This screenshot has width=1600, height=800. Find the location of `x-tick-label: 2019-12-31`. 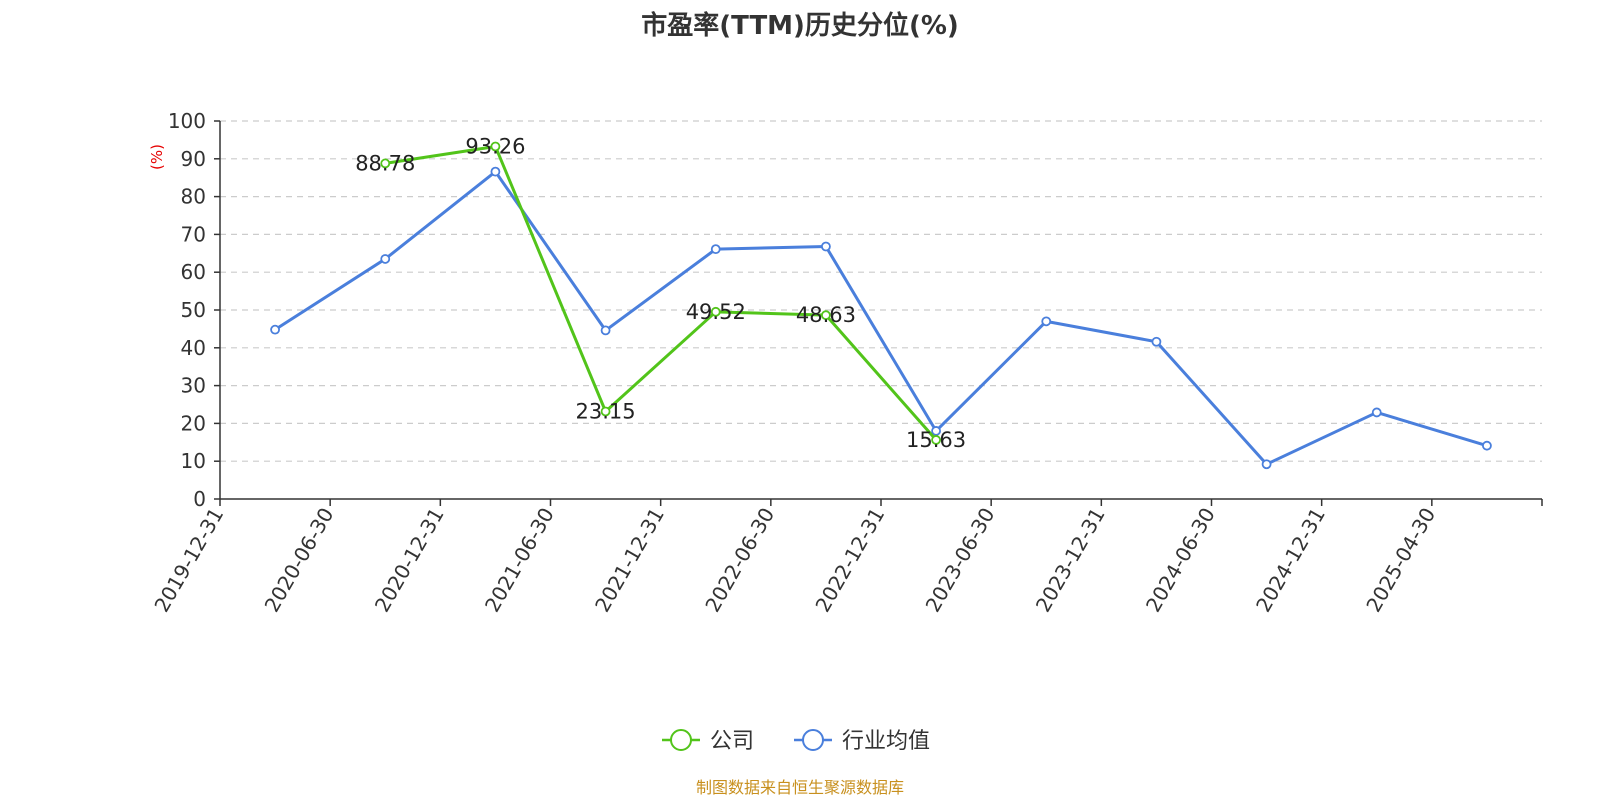

x-tick-label: 2019-12-31 is located at coordinates (188, 560).